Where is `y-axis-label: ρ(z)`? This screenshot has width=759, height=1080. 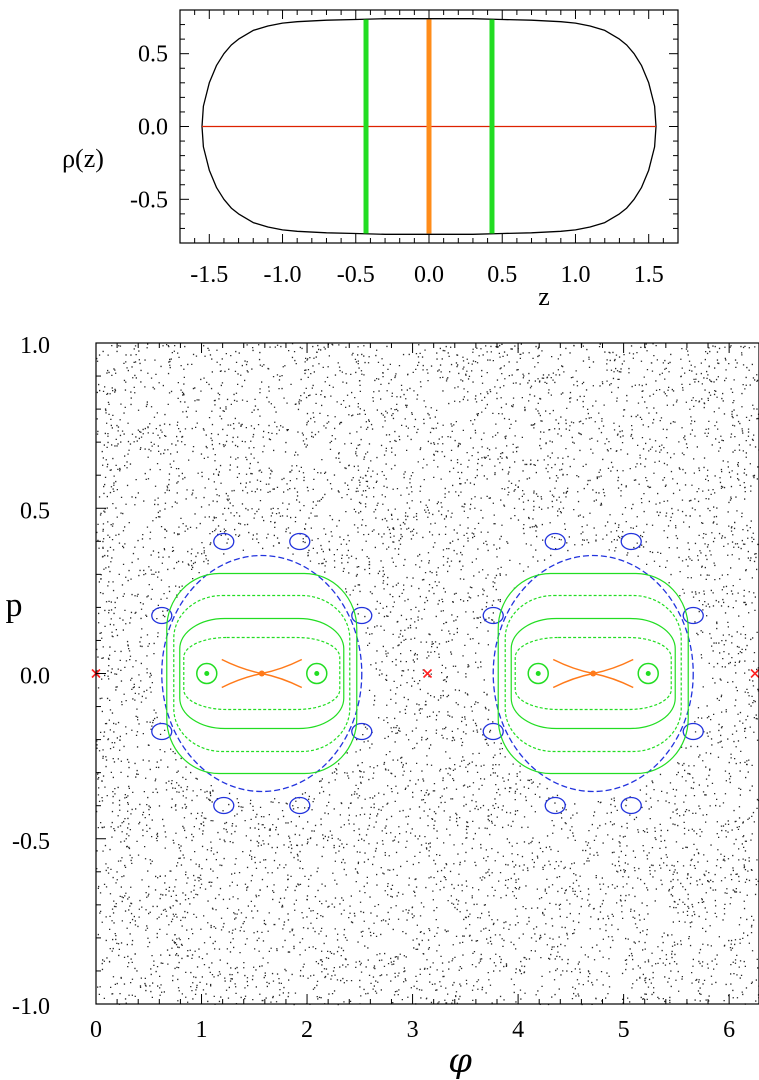 y-axis-label: ρ(z) is located at coordinates (83, 158).